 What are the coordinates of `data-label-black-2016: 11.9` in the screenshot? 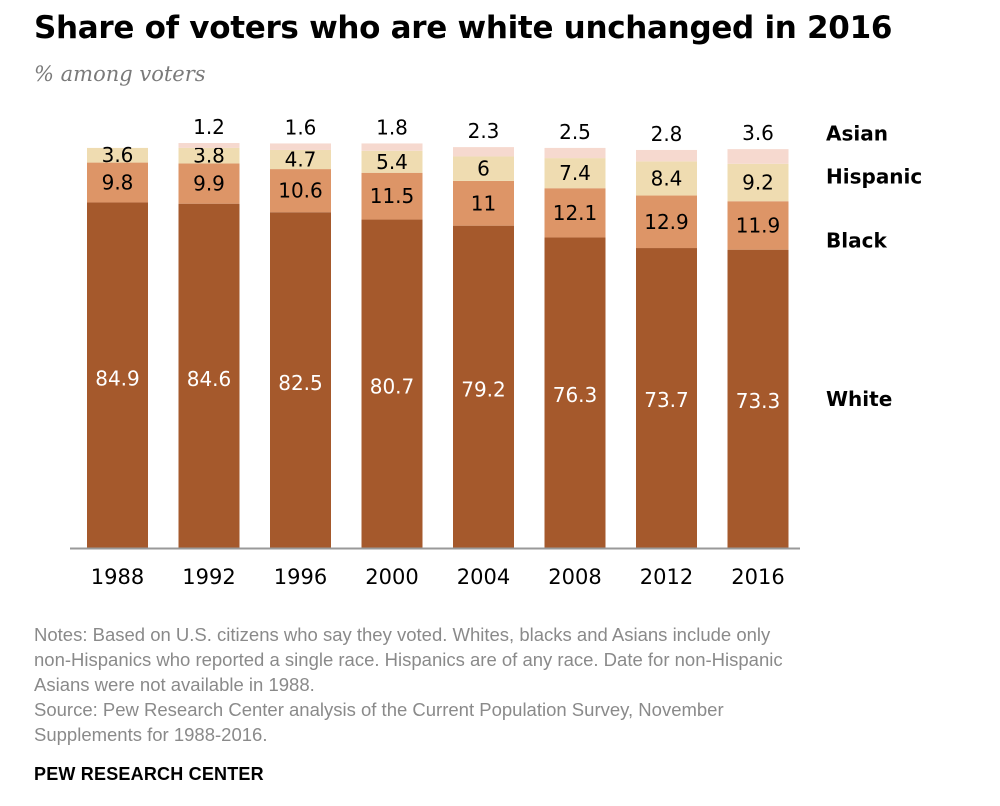 It's located at (758, 225).